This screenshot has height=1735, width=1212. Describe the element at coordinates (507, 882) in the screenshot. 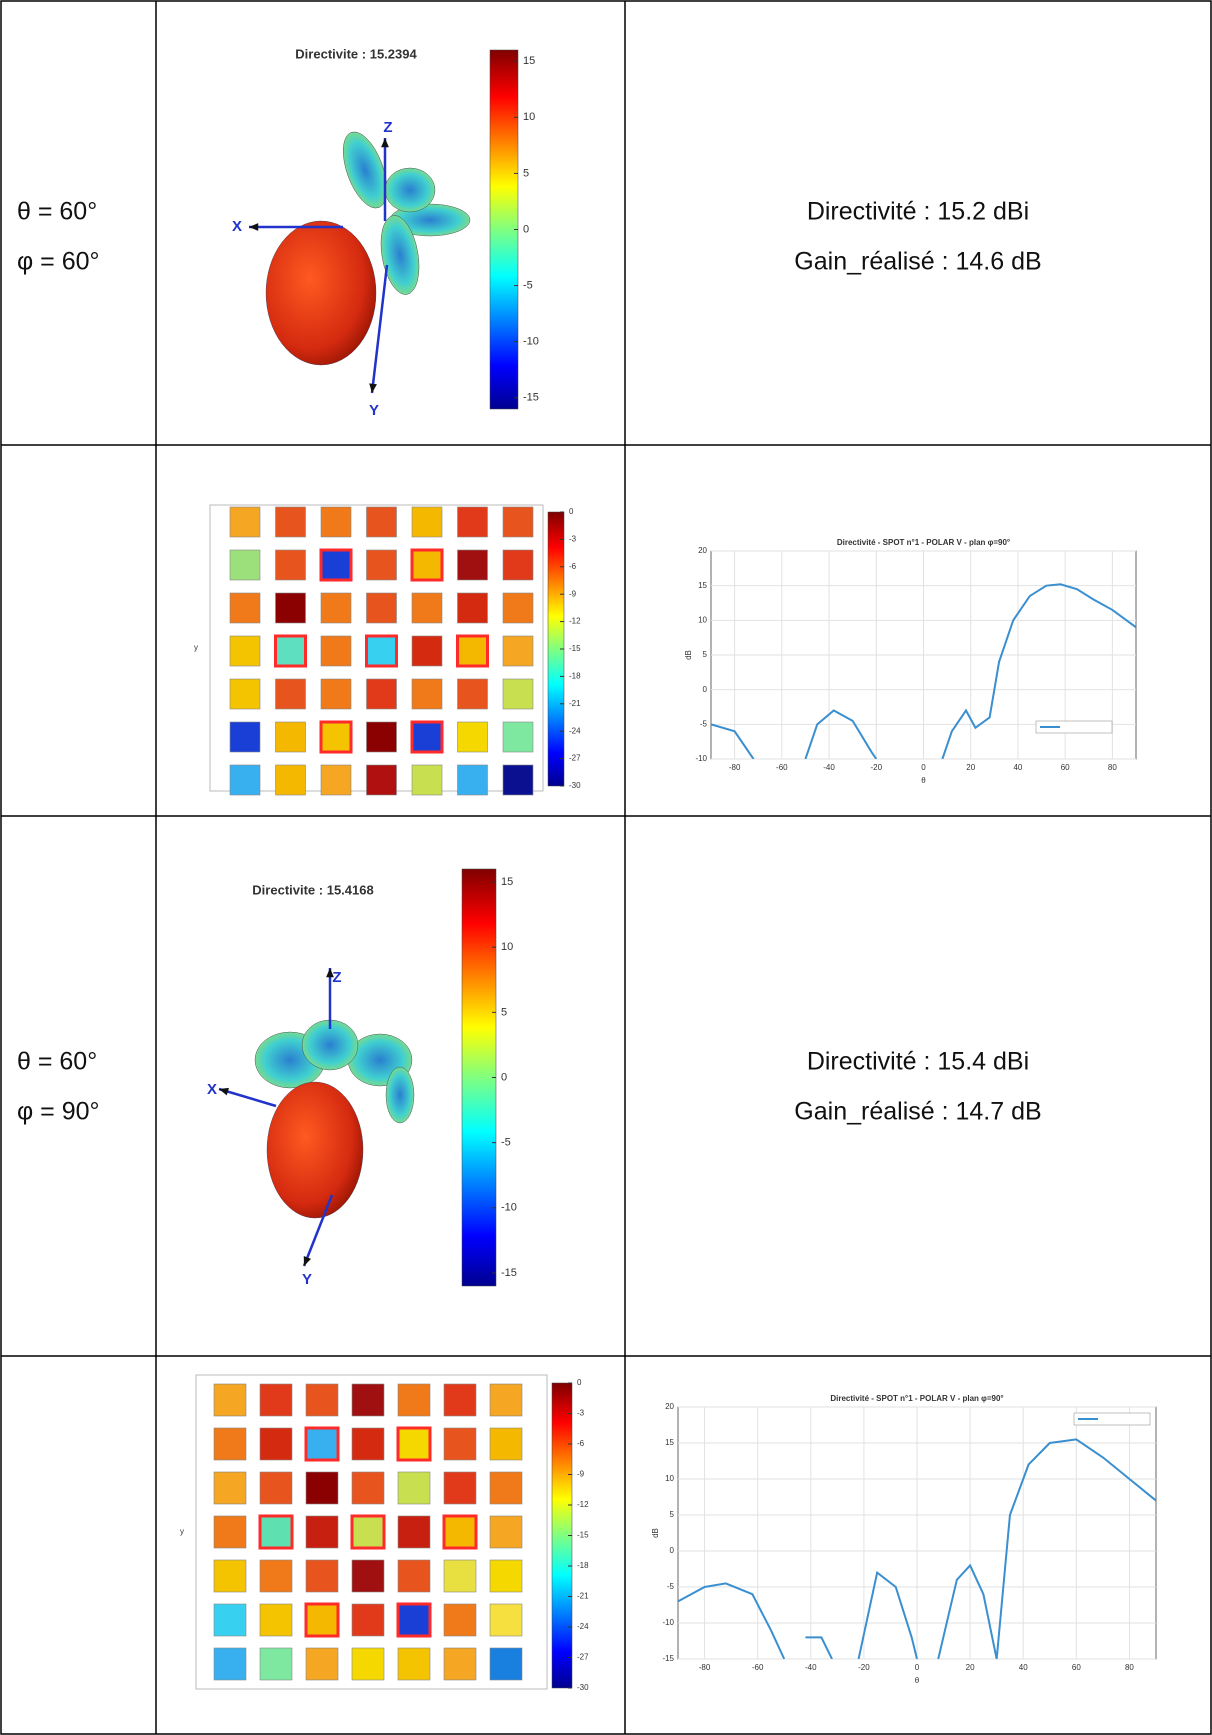

I see `colorbar-tick-label: 15` at that location.